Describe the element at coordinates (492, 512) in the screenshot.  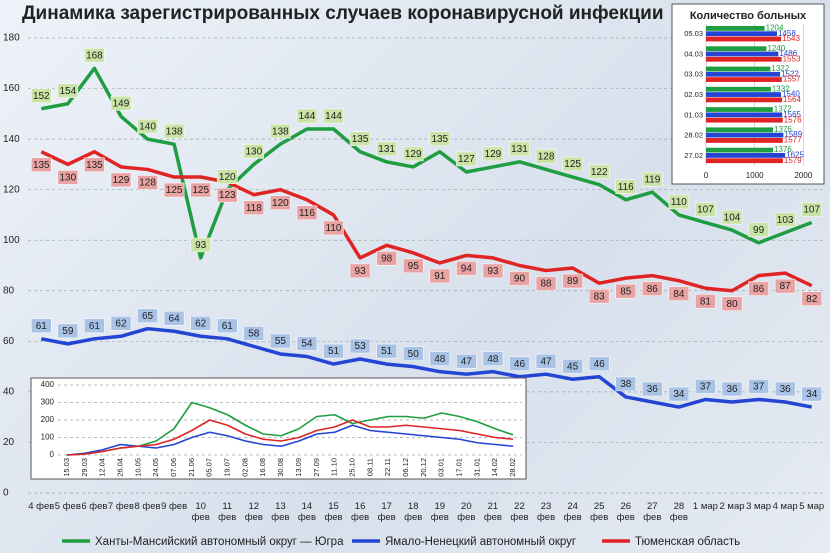
I see `x-tick-label: 21 фев` at that location.